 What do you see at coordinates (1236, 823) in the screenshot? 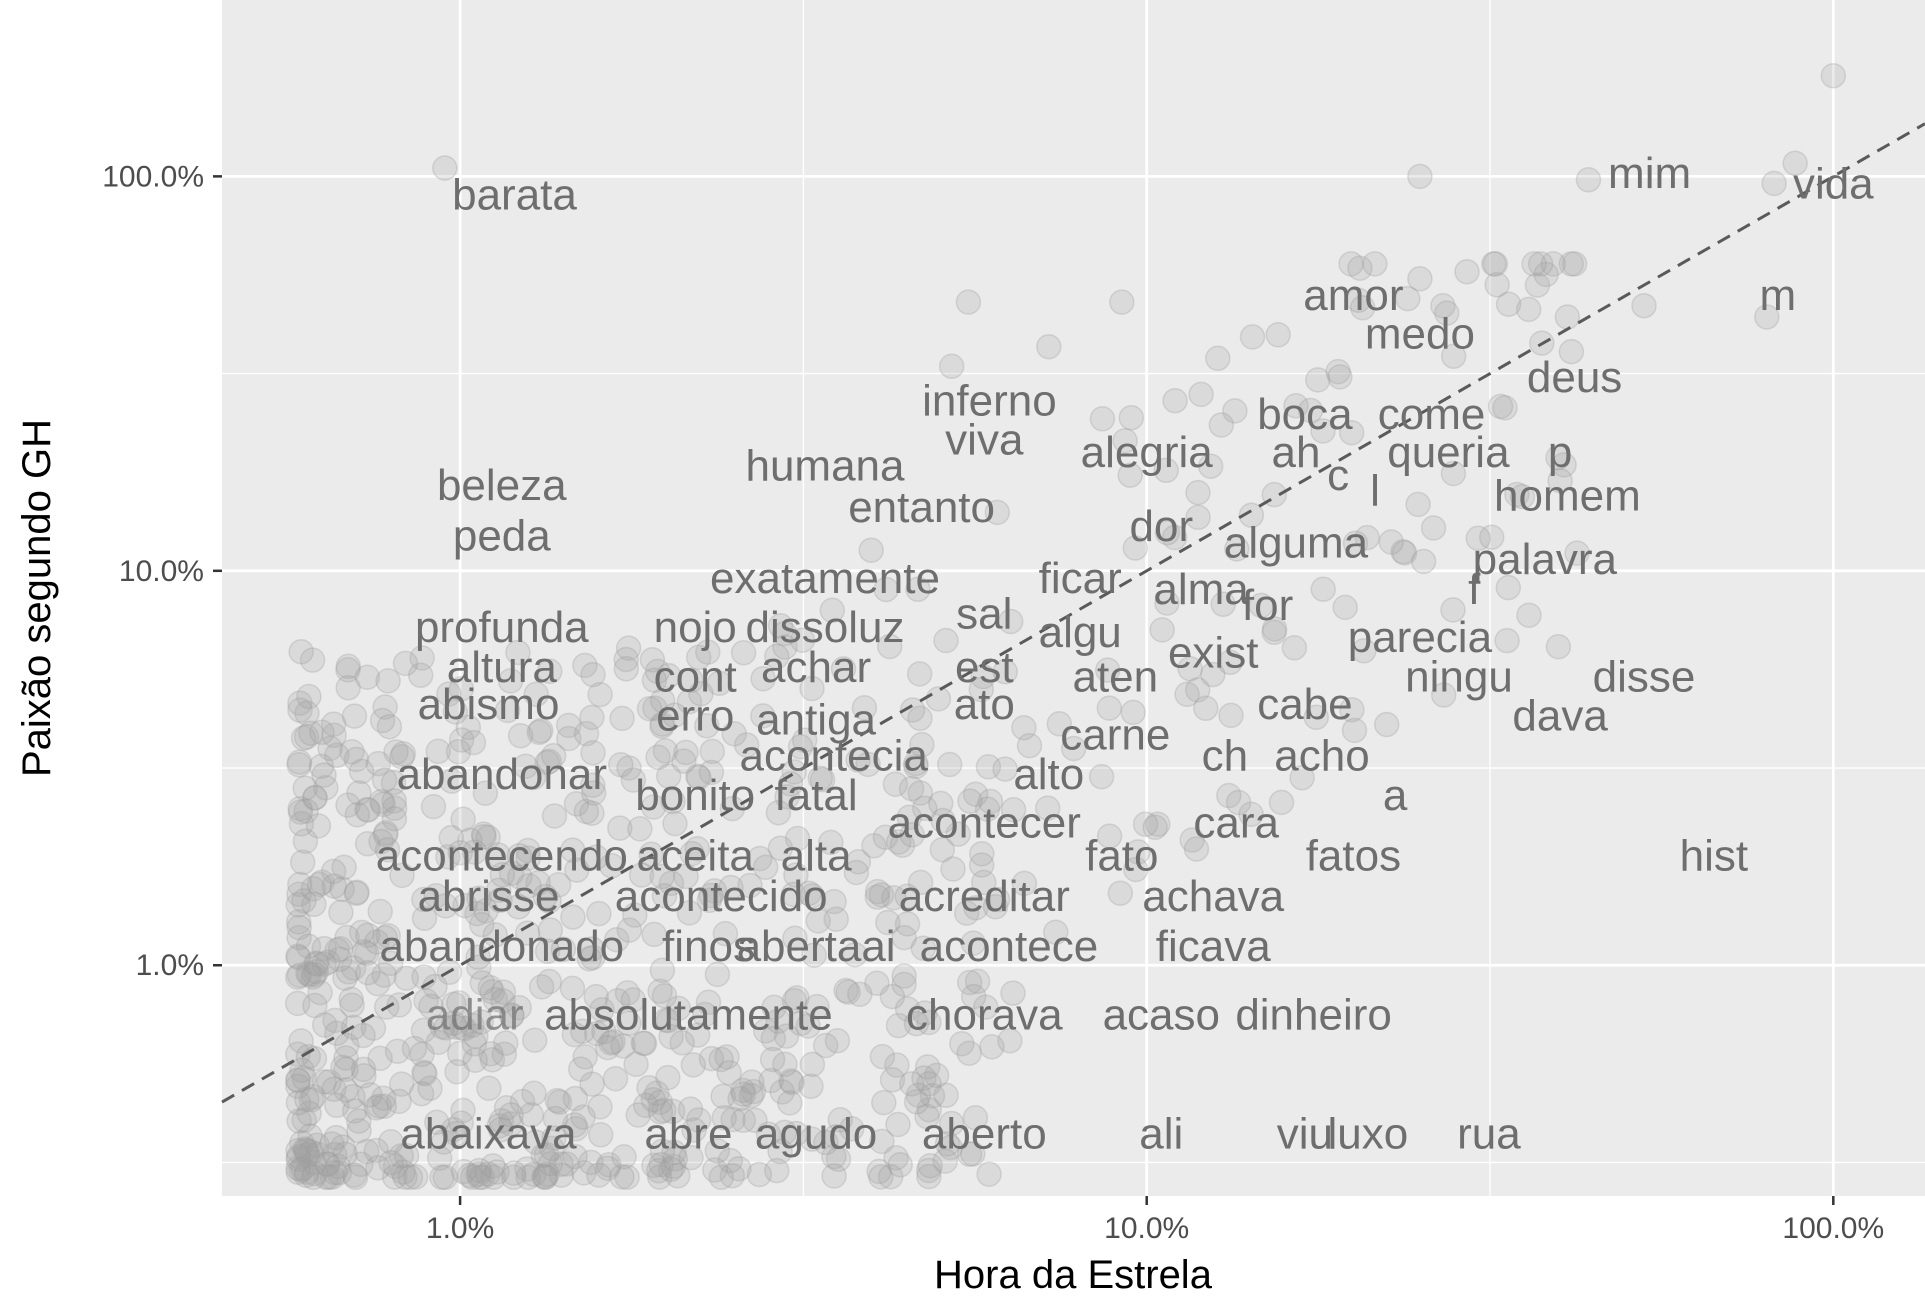
I see `word-label: cara` at bounding box center [1236, 823].